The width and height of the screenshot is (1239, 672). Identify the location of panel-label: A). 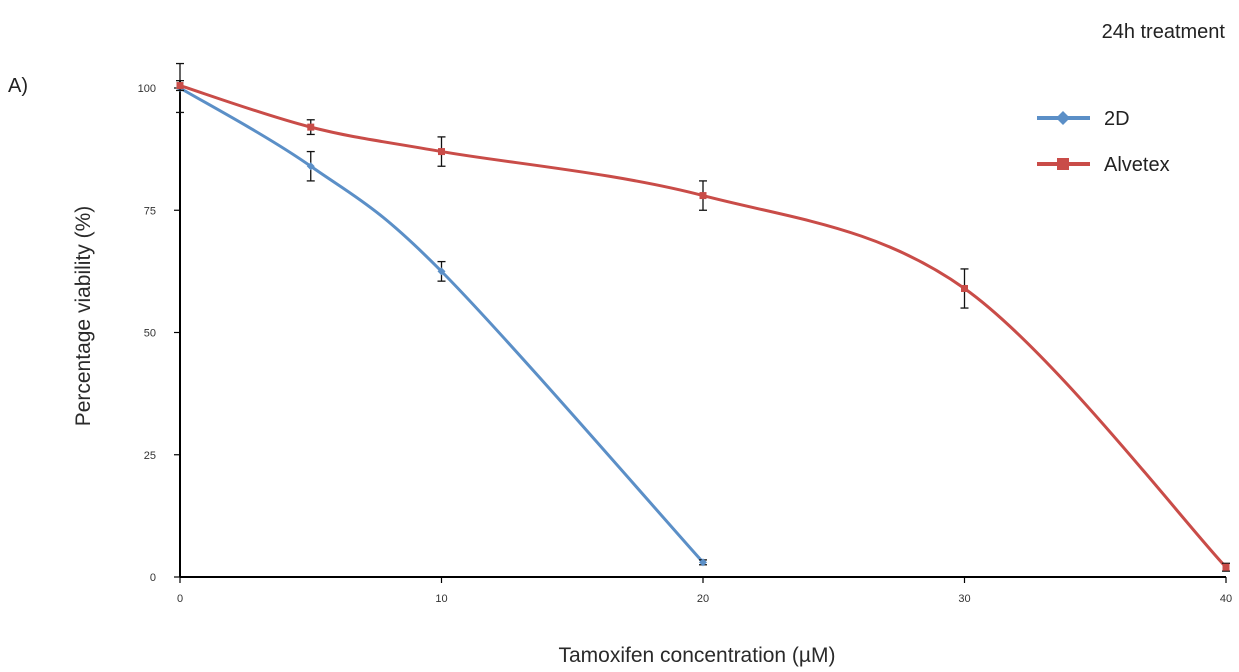
(18, 86).